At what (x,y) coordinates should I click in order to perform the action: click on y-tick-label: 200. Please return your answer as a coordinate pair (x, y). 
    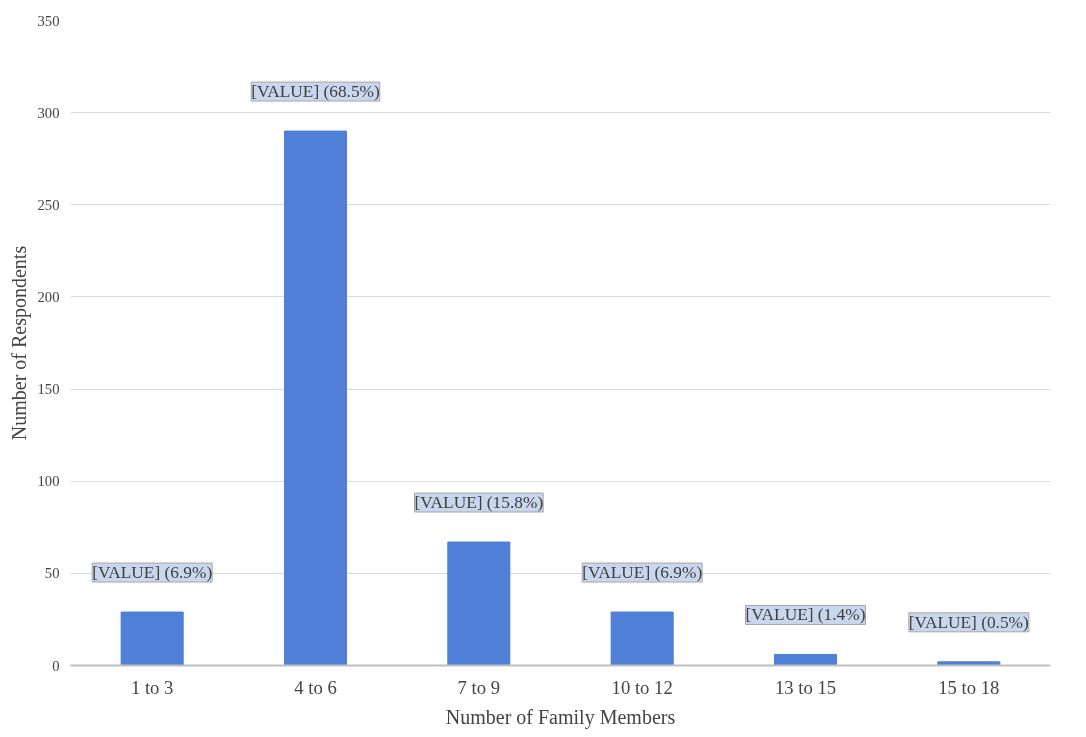
    Looking at the image, I should click on (48, 296).